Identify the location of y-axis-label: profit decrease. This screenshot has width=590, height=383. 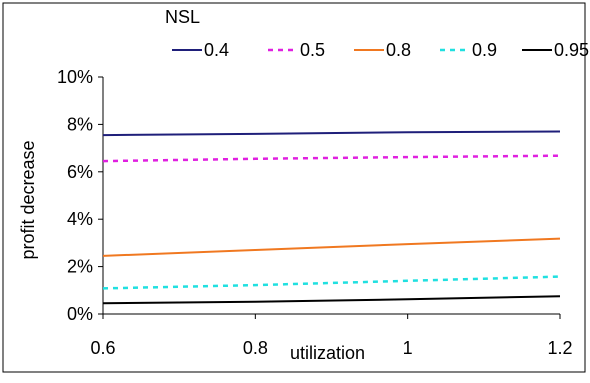
(28, 199).